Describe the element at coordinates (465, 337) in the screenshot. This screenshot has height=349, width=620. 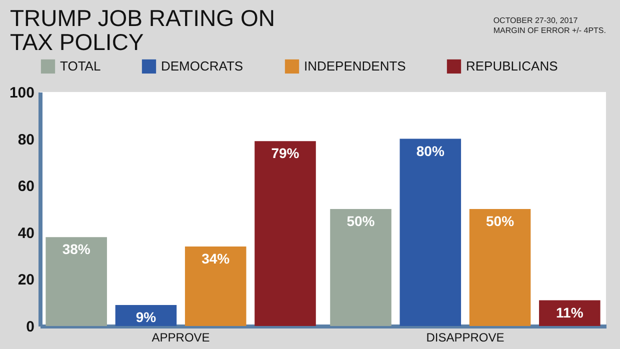
I see `x-tick-label: DISAPPROVE` at that location.